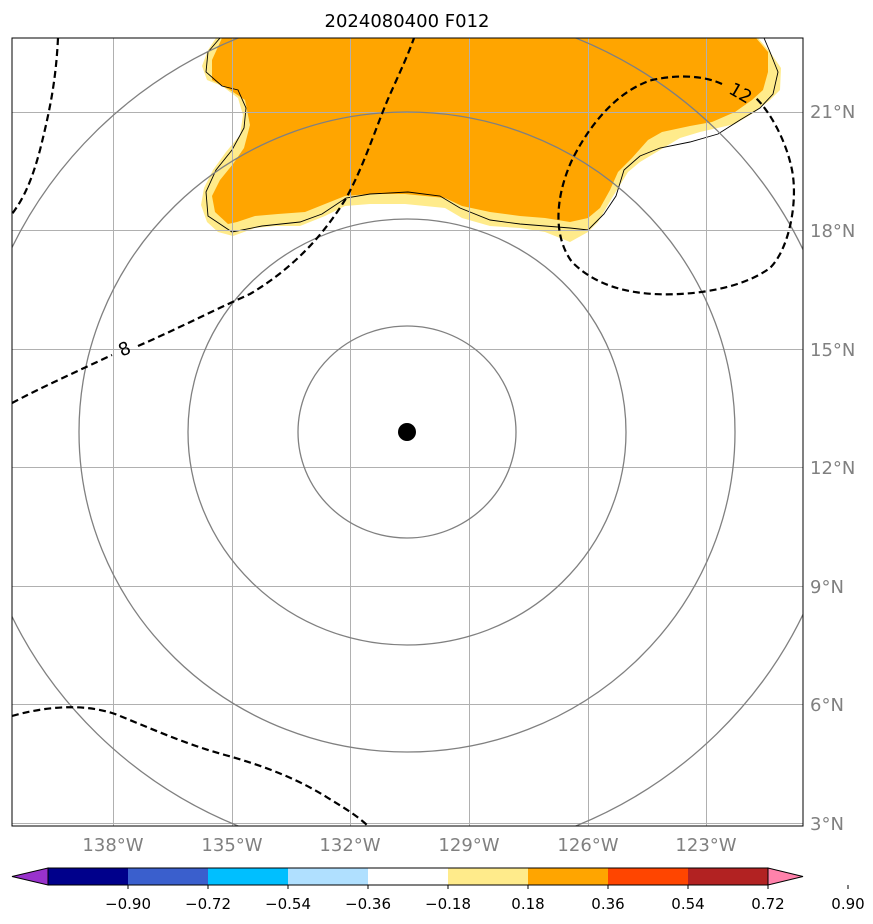 This screenshot has height=924, width=873. What do you see at coordinates (288, 904) in the screenshot?
I see `colorbar-tick-label: −0.54` at bounding box center [288, 904].